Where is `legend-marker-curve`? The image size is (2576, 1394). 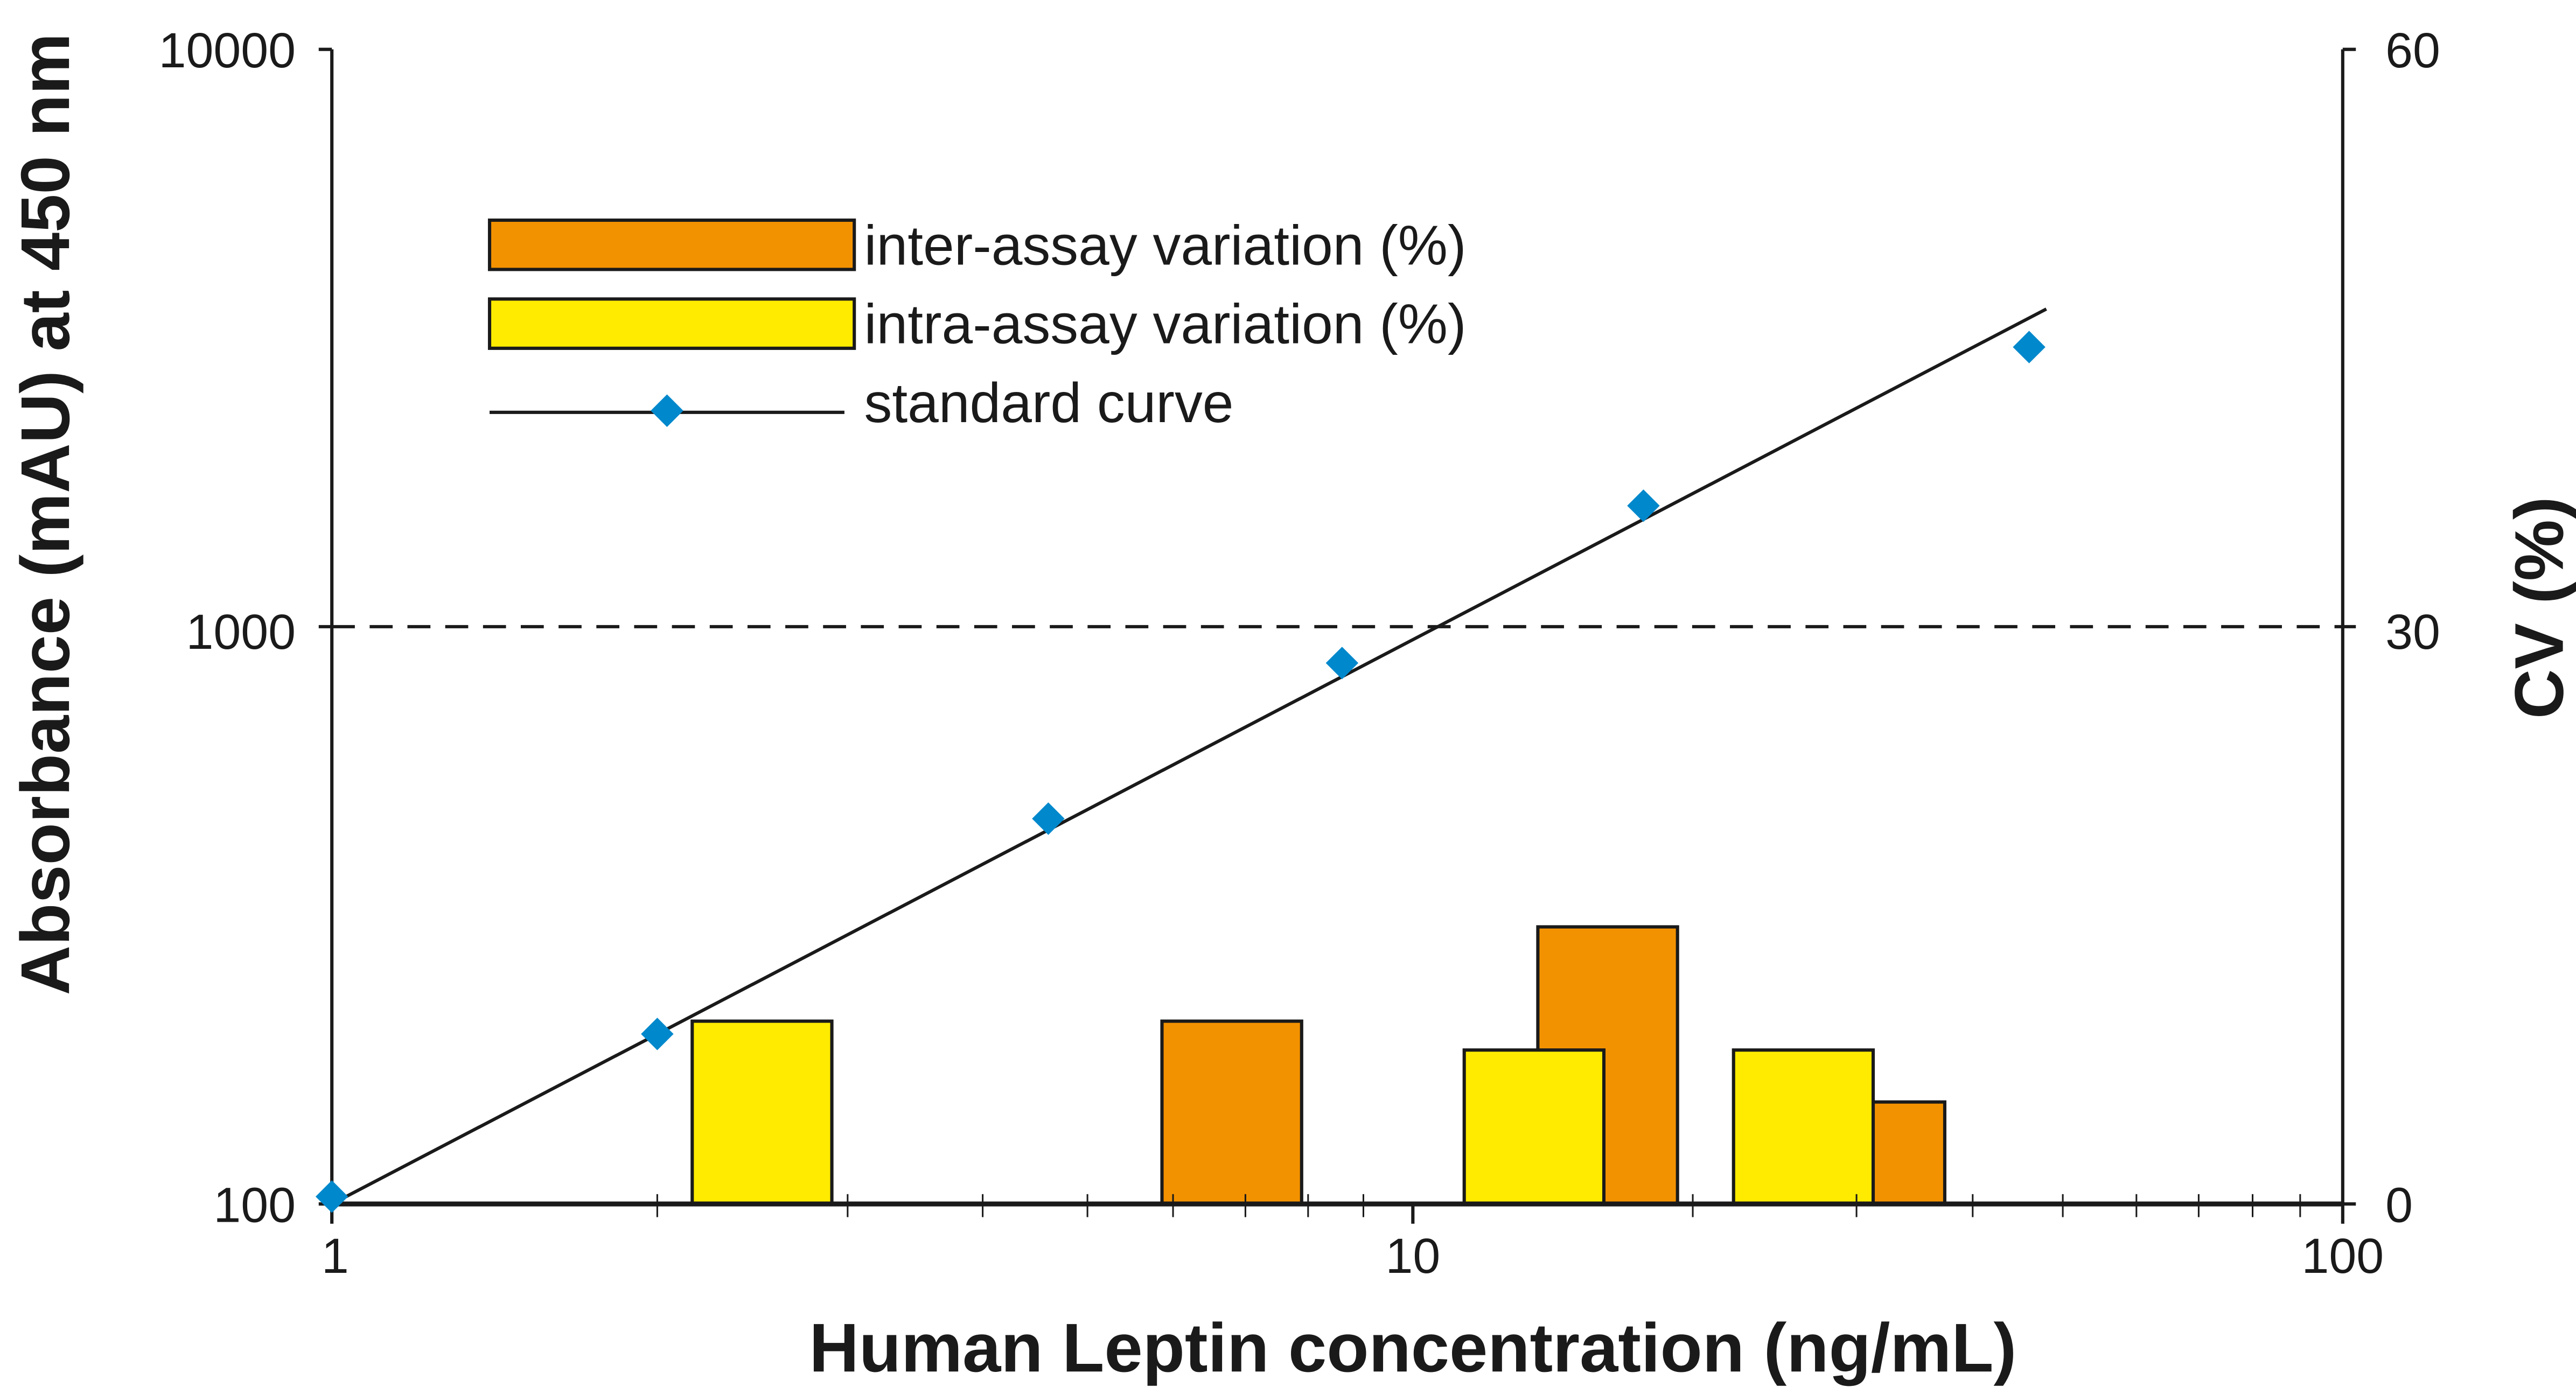 legend-marker-curve is located at coordinates (667, 410).